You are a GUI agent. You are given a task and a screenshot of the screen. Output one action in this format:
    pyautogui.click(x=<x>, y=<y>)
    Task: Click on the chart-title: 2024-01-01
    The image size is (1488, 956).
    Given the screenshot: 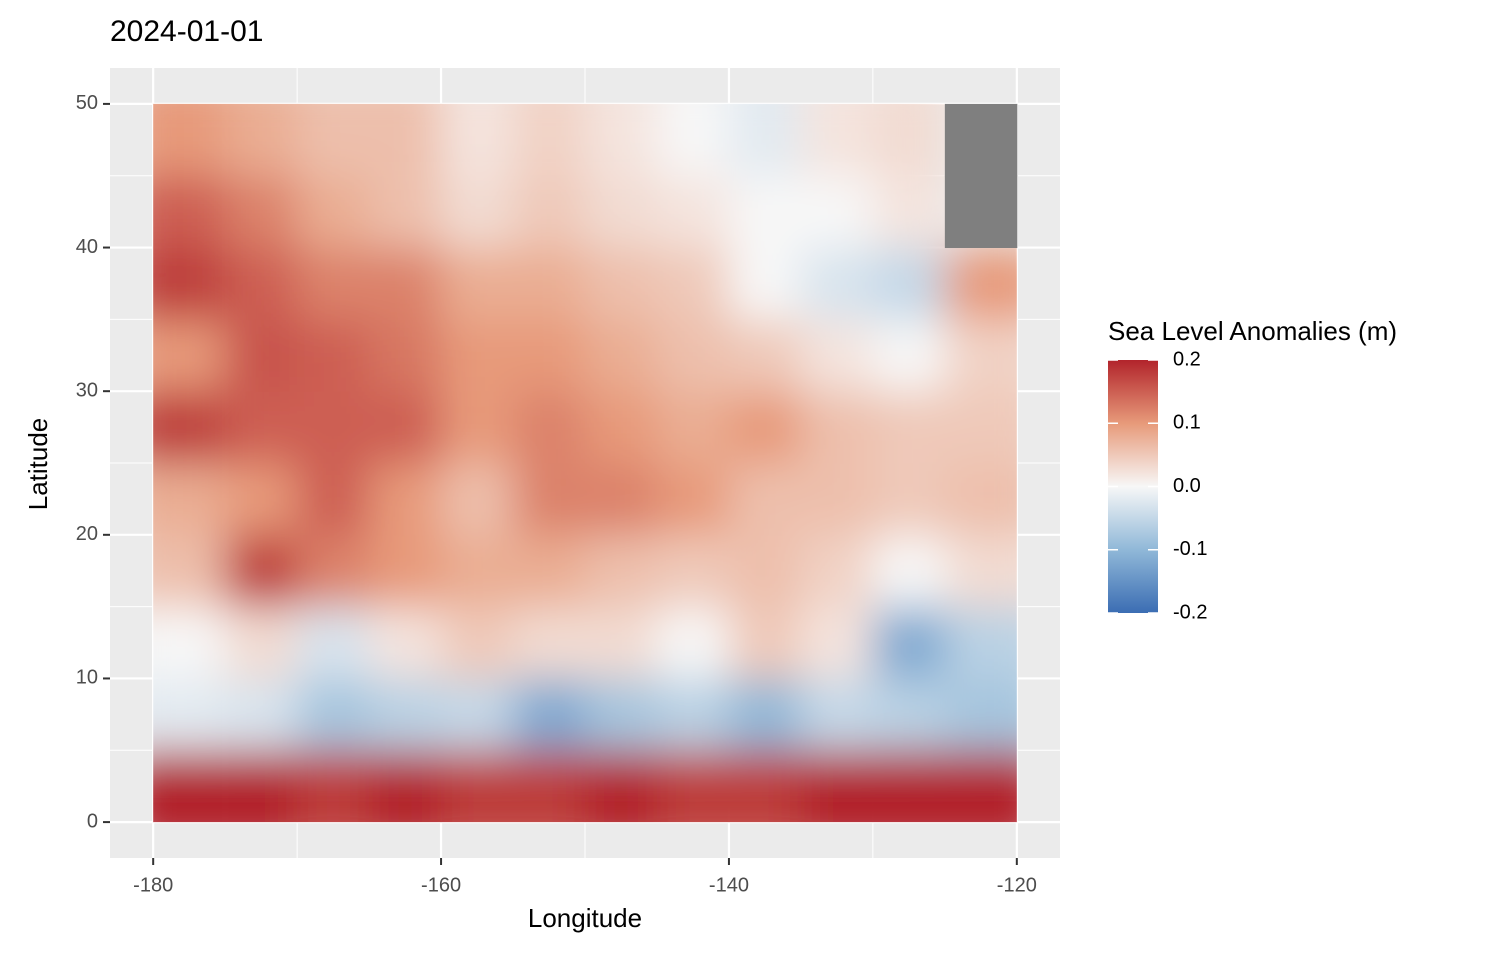 What is the action you would take?
    pyautogui.click(x=186, y=31)
    